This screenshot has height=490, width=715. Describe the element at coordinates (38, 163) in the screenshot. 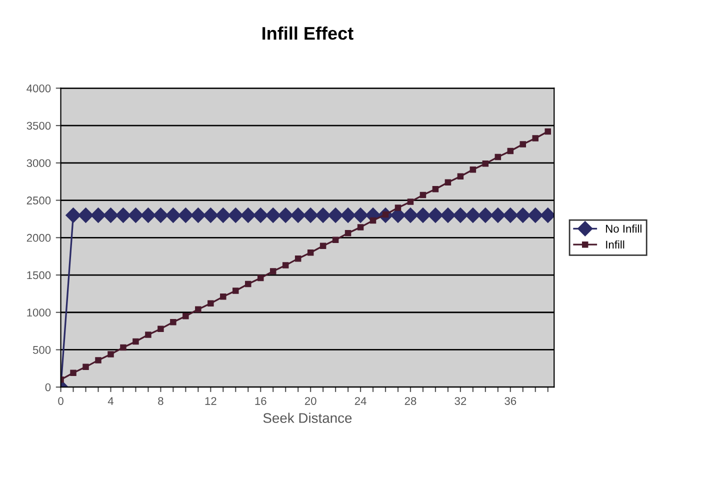

I see `y-tick-label: 3000` at that location.